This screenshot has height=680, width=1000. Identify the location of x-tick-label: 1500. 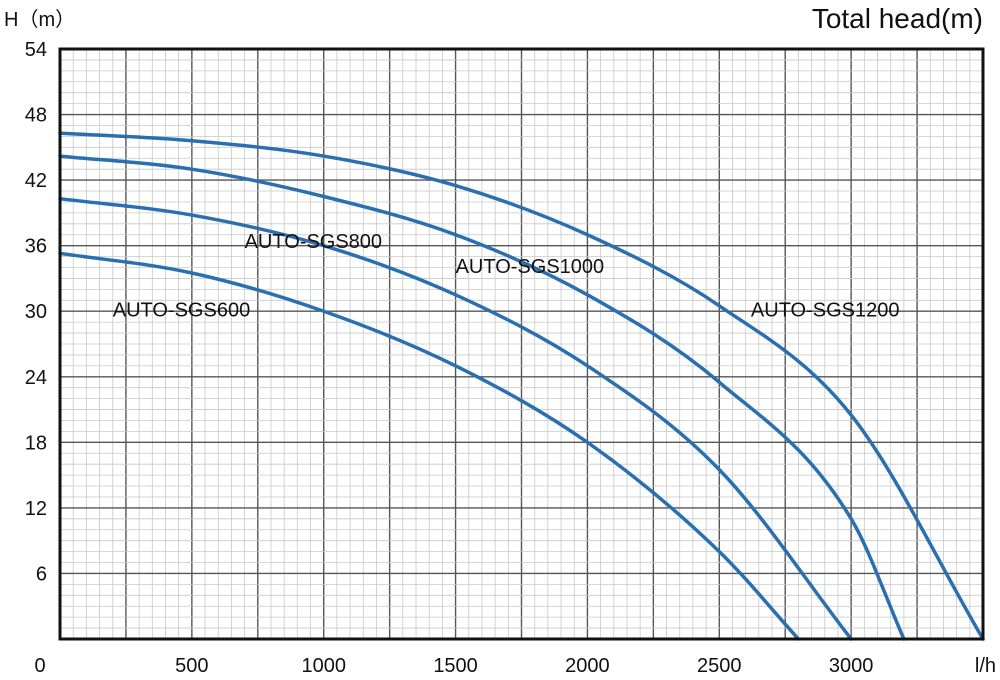
(455, 666).